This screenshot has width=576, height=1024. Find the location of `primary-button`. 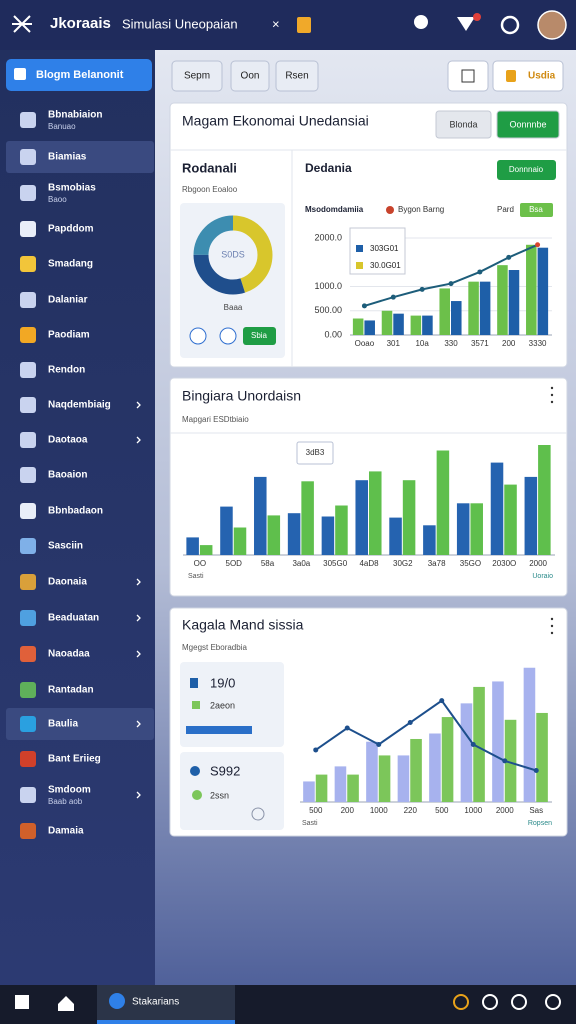

primary-button is located at coordinates (79, 75).